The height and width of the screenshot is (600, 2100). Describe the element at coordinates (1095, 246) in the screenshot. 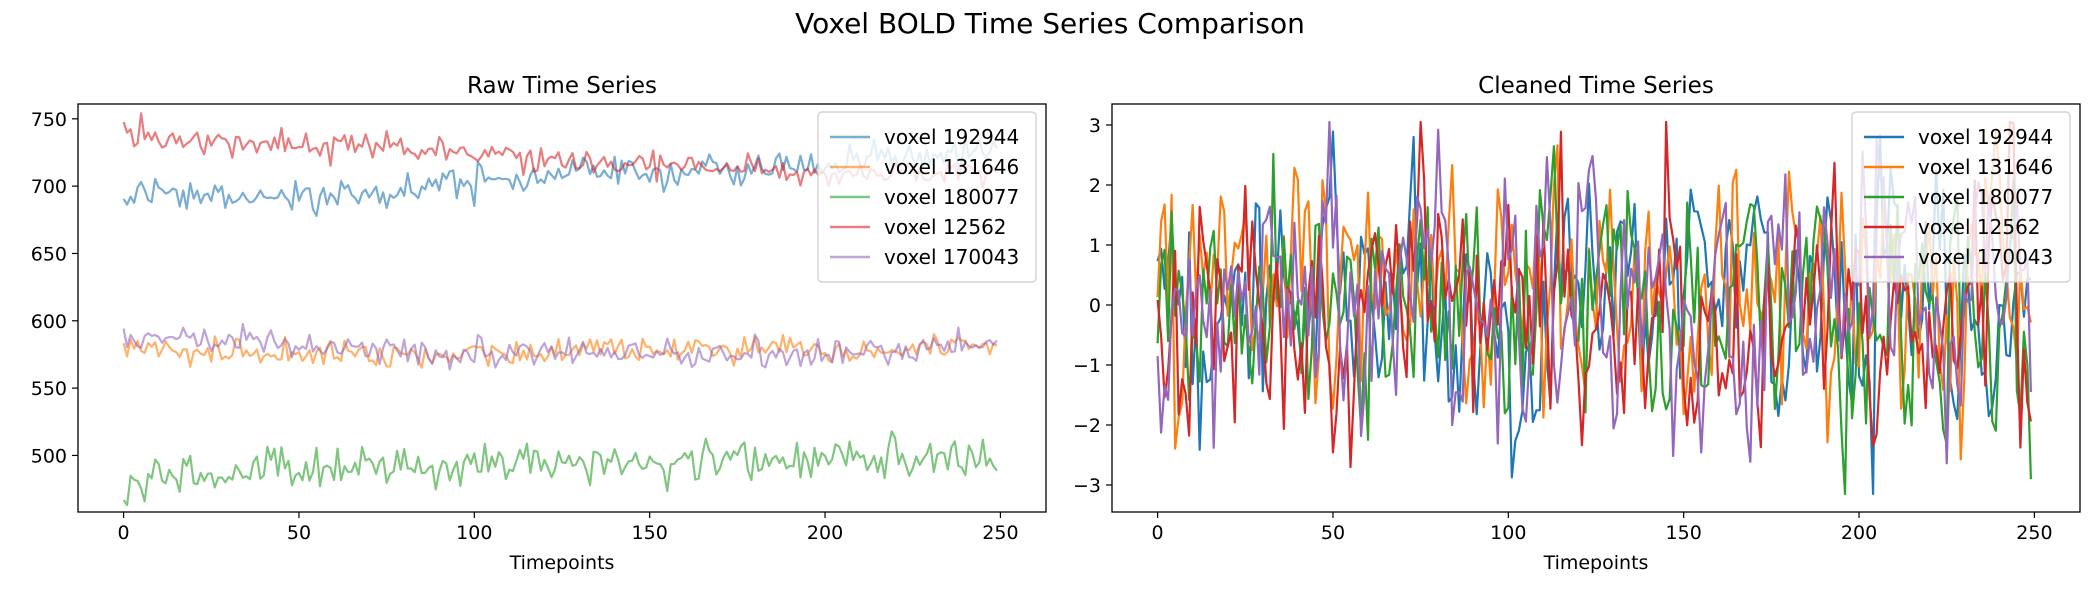

I see `y-tick-label: 1` at that location.